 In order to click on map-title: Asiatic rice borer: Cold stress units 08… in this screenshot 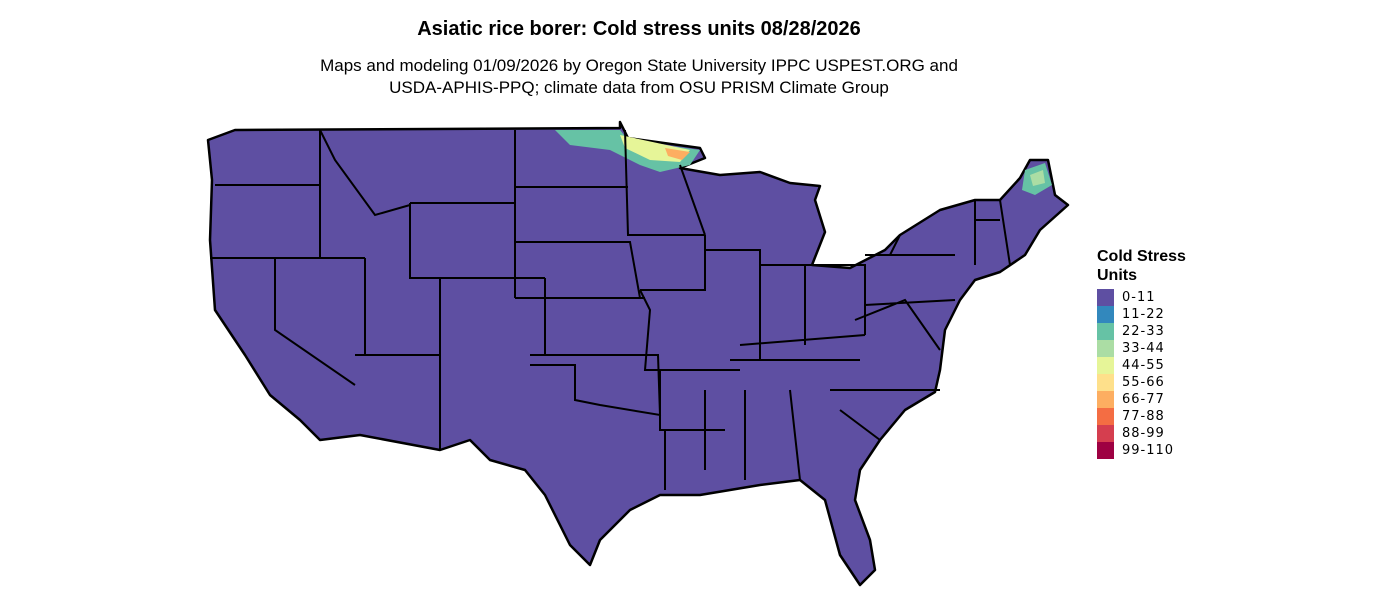, I will do `click(639, 29)`.